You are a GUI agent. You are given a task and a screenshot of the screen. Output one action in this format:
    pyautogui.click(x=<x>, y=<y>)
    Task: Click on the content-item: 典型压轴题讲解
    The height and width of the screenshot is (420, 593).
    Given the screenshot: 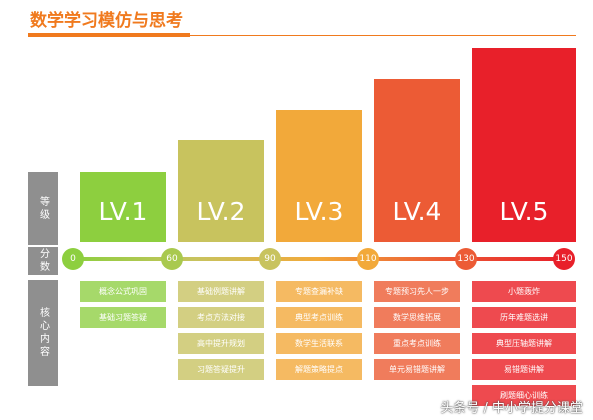 What is the action you would take?
    pyautogui.click(x=524, y=343)
    